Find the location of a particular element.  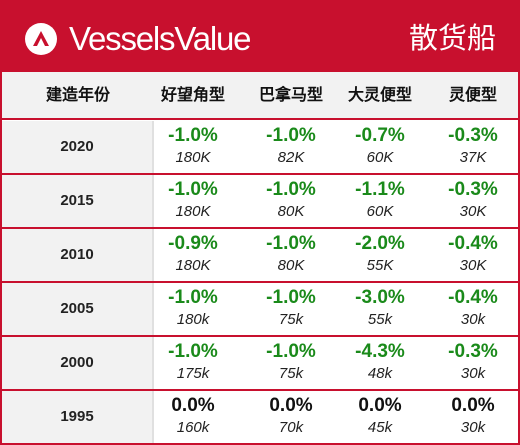

column-header-row: 建造年份 好望角型 巴拿马型 大灵便型 灵便型 is located at coordinates (260, 96).